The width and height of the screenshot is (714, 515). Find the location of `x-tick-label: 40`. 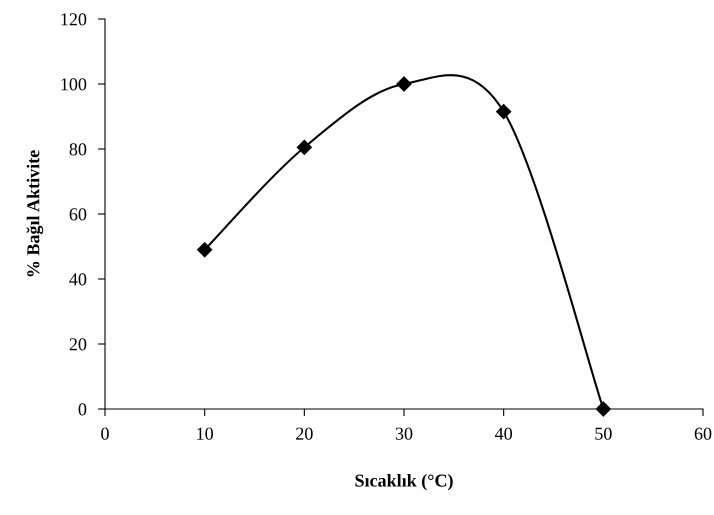

x-tick-label: 40 is located at coordinates (503, 434).